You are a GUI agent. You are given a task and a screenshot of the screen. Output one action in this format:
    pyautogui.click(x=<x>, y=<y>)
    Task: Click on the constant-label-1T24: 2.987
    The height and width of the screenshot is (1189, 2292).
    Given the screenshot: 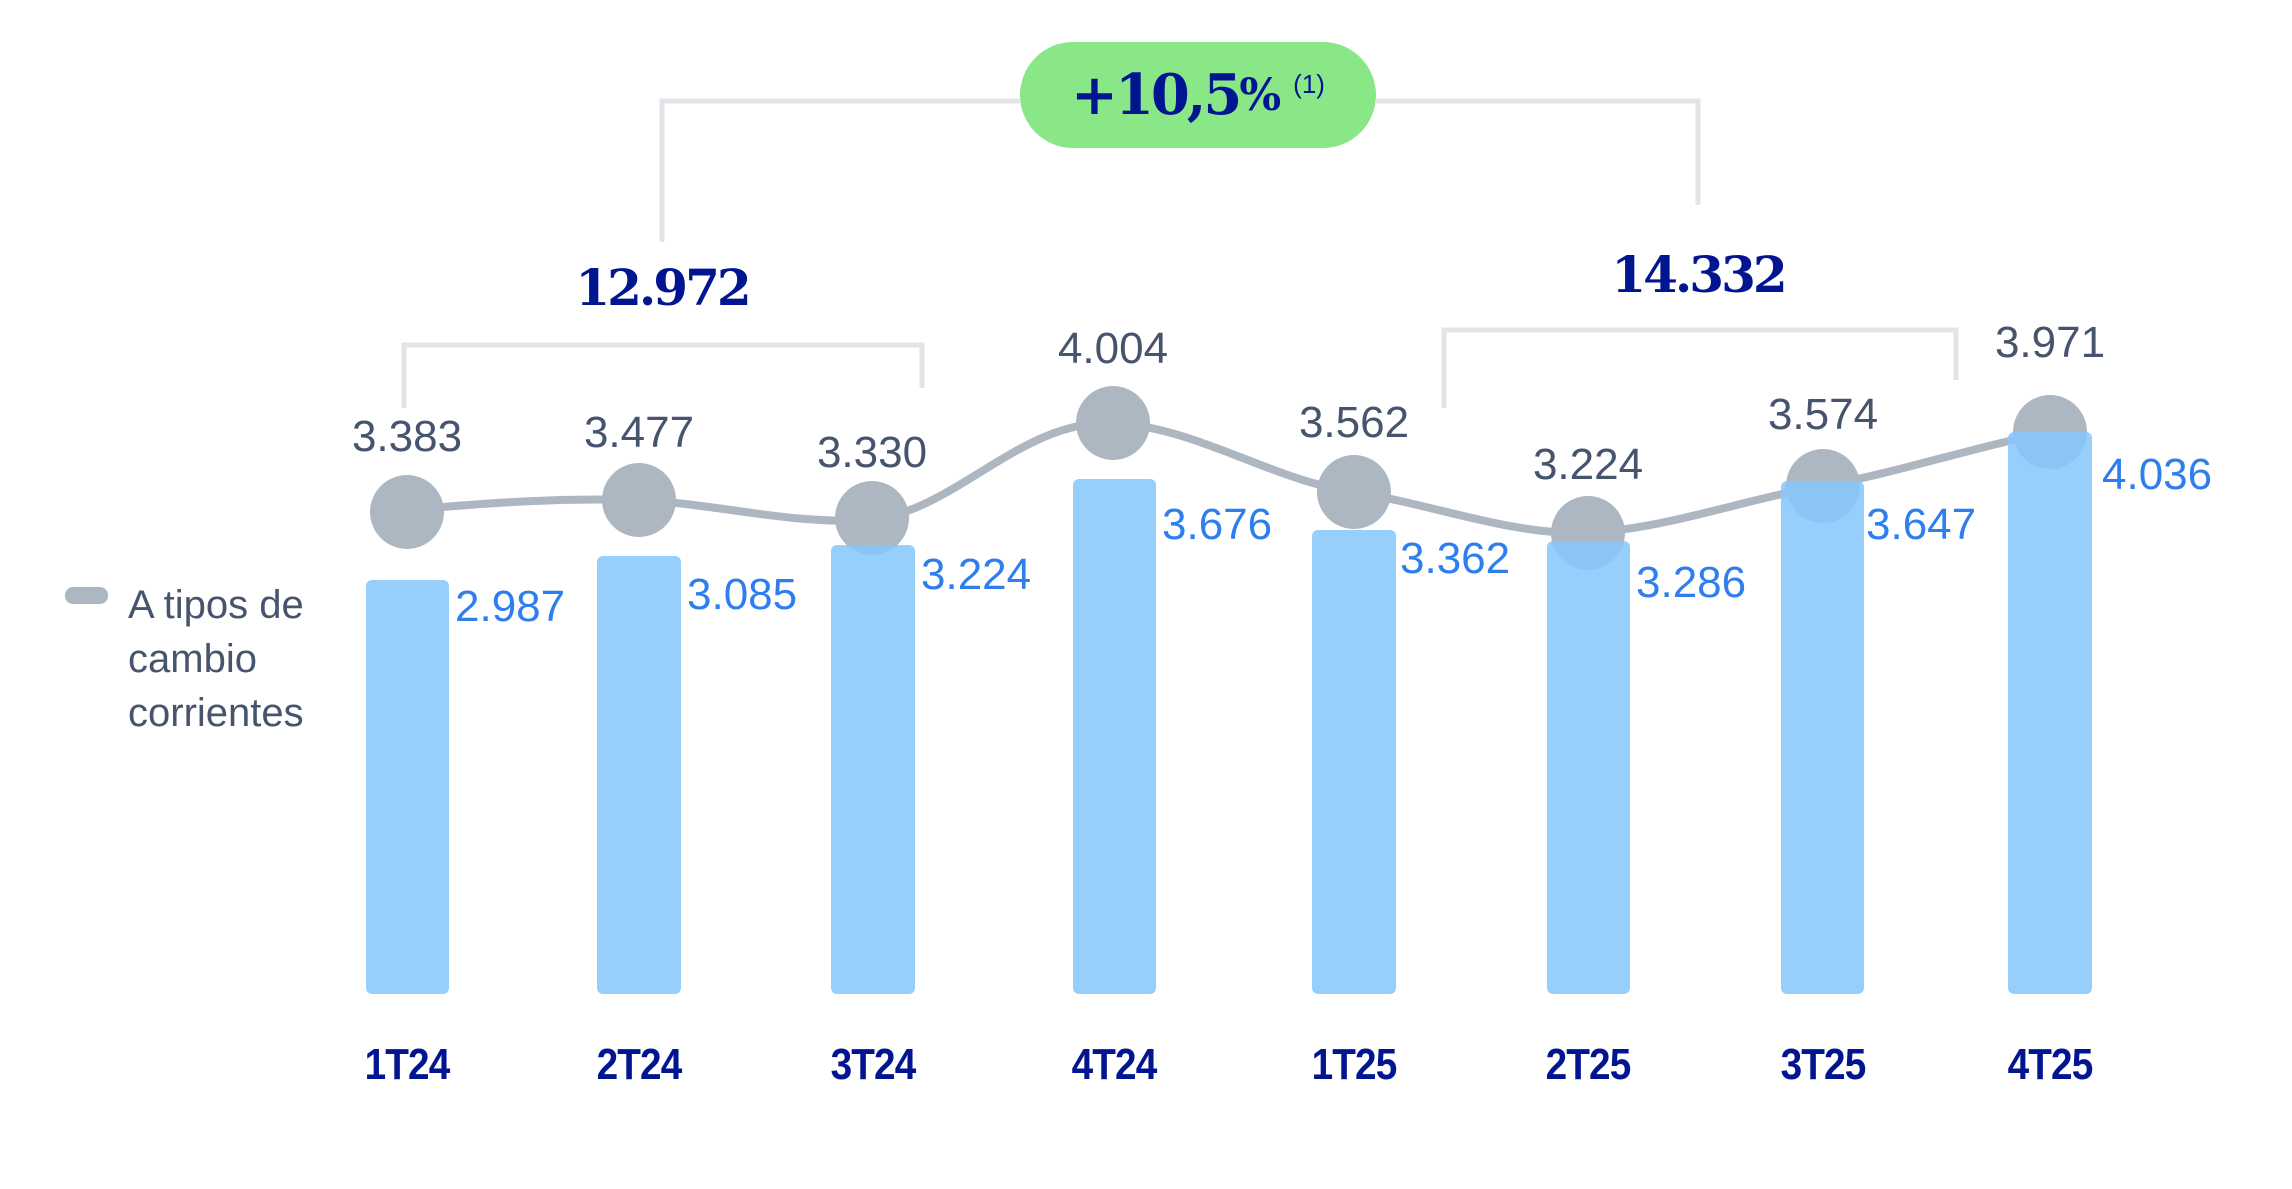 What is the action you would take?
    pyautogui.click(x=510, y=606)
    